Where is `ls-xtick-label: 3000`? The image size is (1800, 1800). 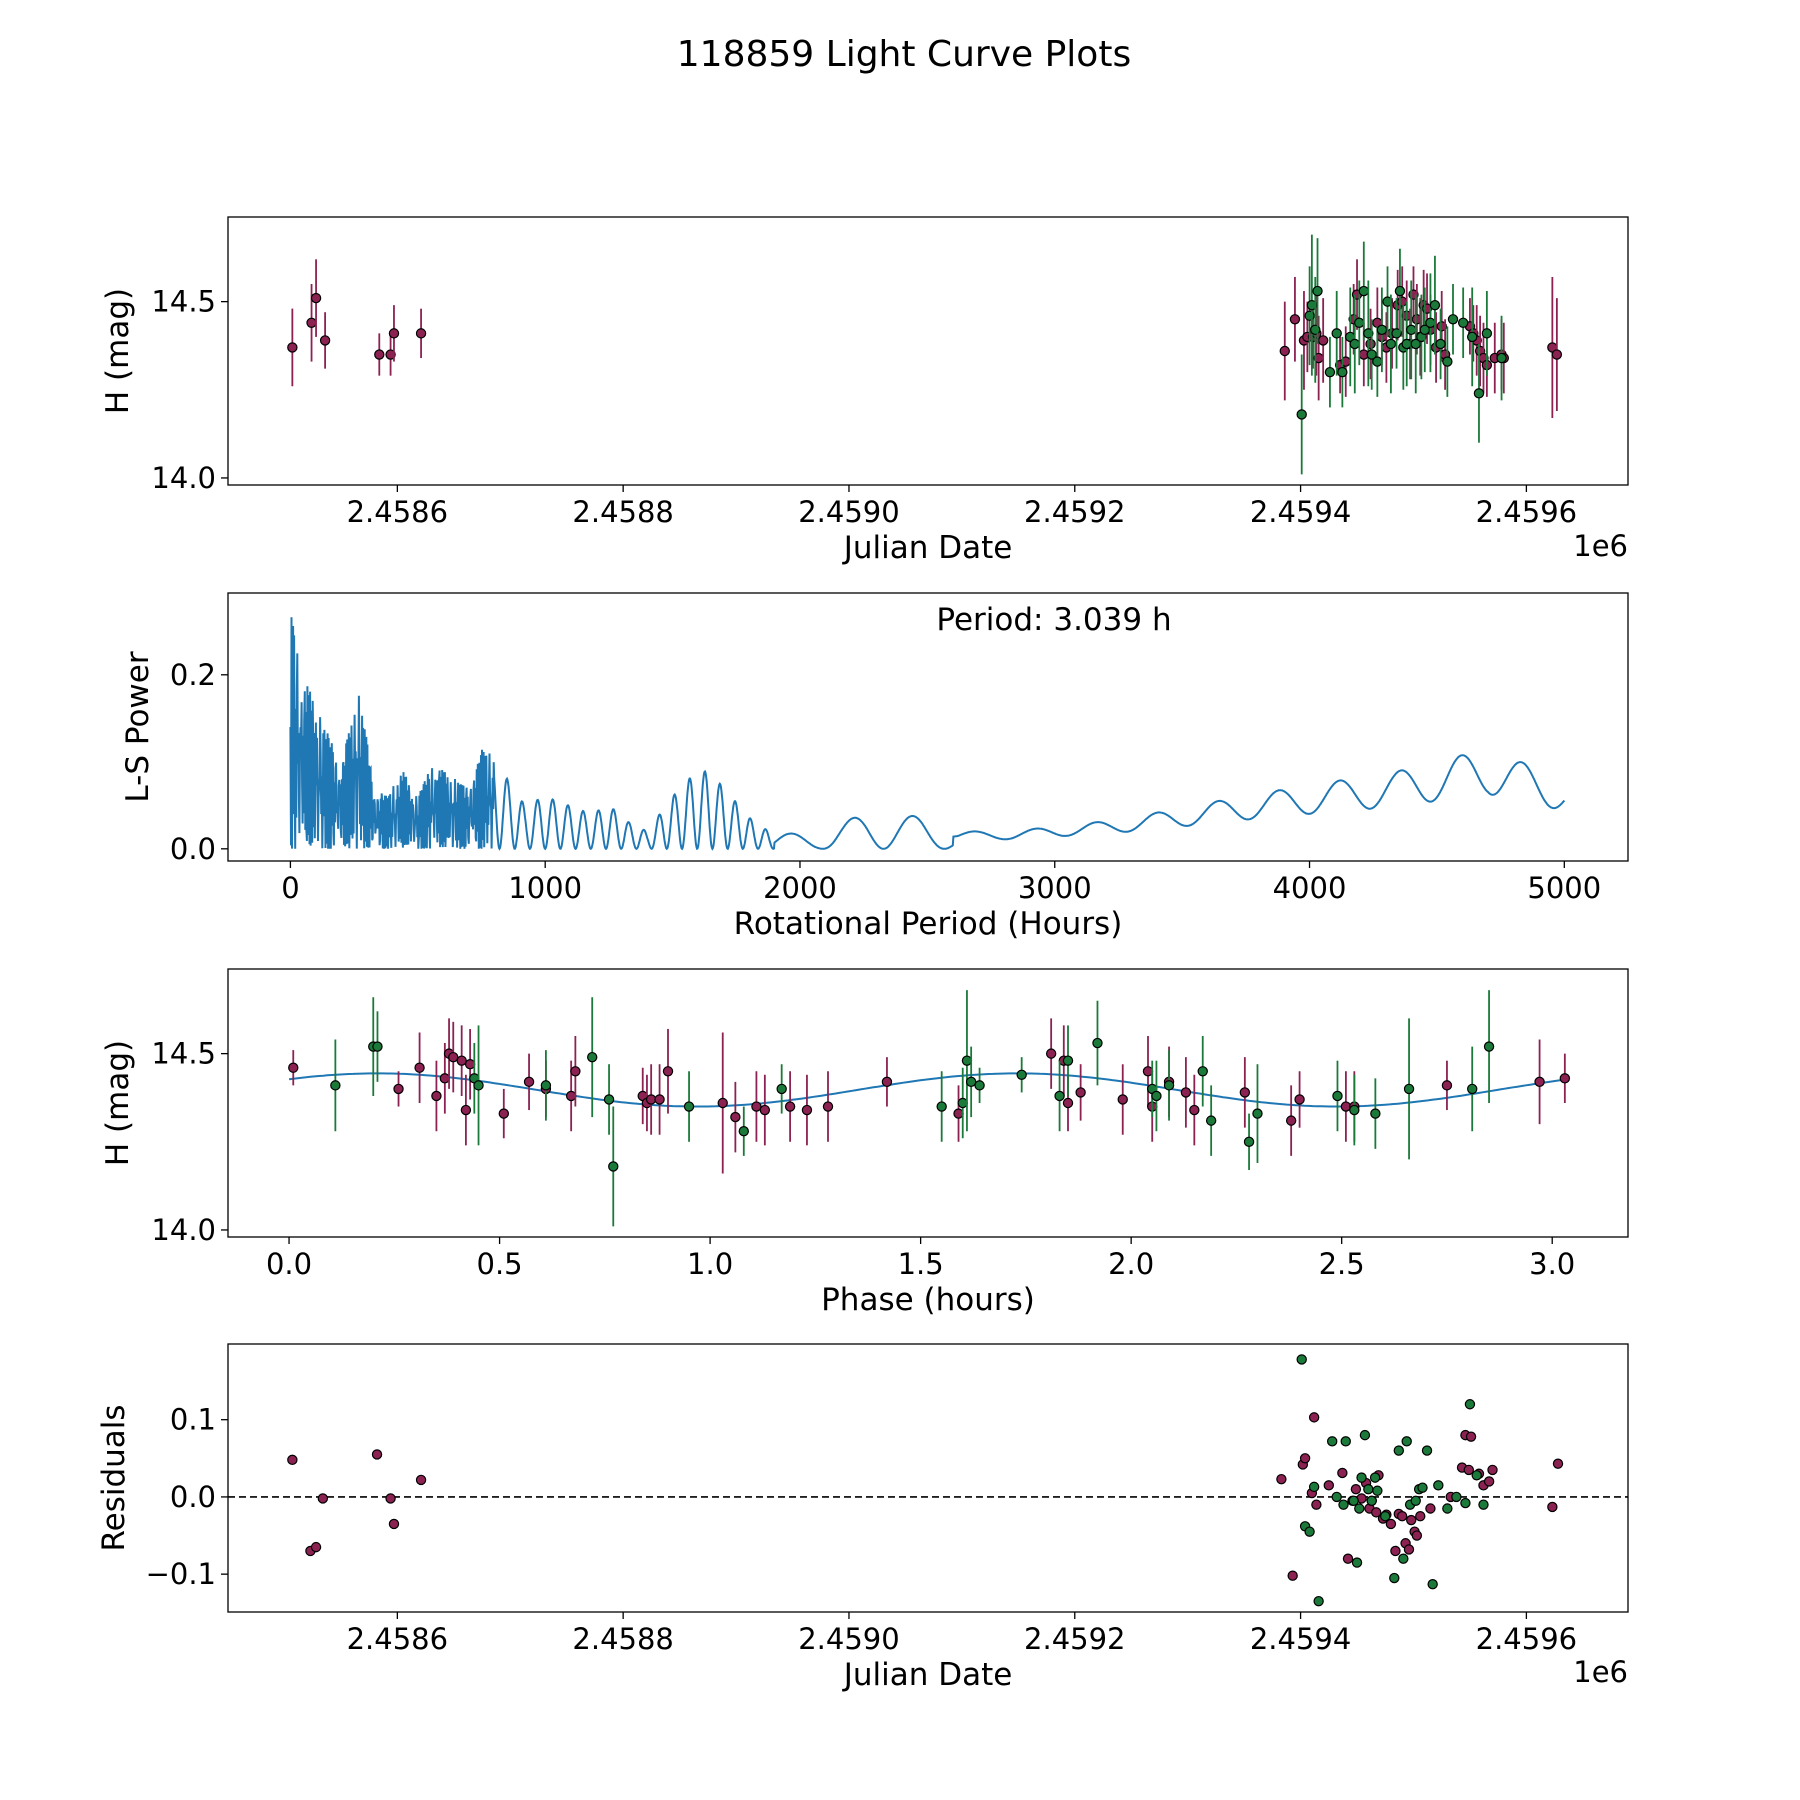 ls-xtick-label: 3000 is located at coordinates (1055, 888).